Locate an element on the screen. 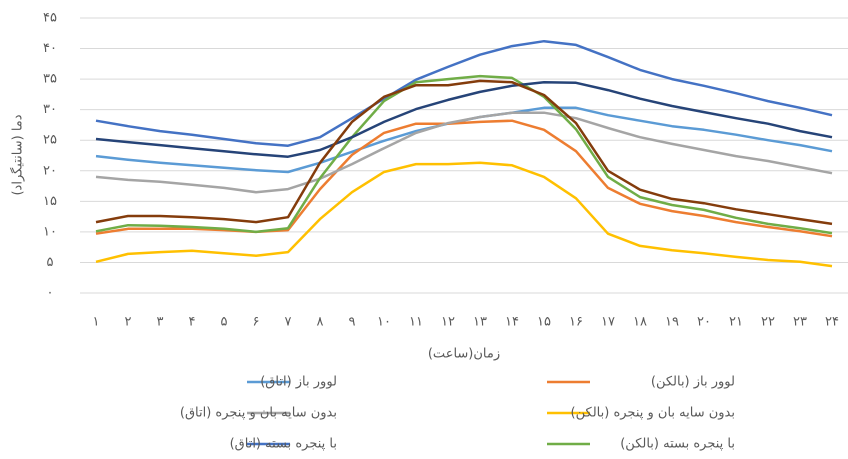  x-tick-label: ۷ is located at coordinates (288, 322).